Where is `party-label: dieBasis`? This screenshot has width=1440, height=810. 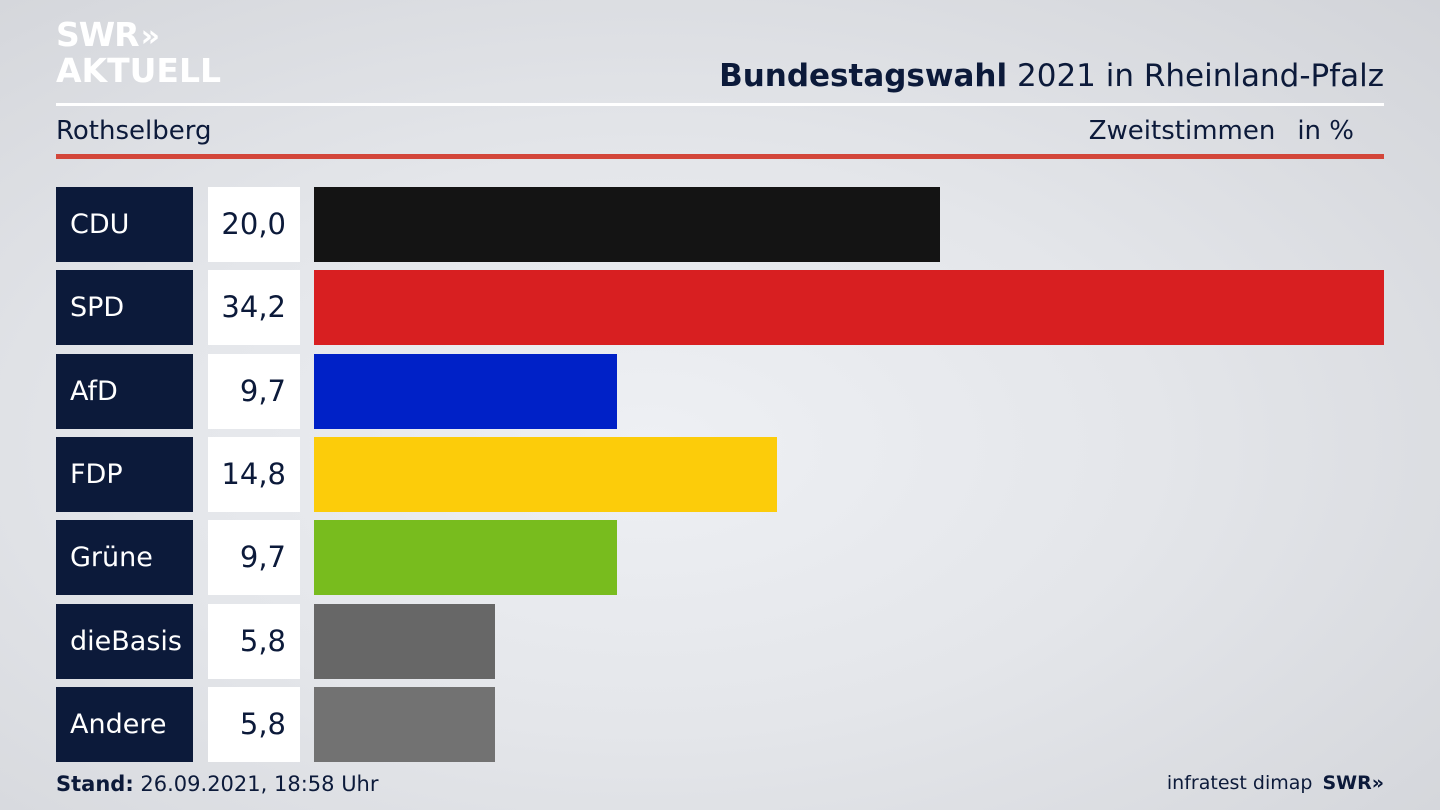 party-label: dieBasis is located at coordinates (124, 641).